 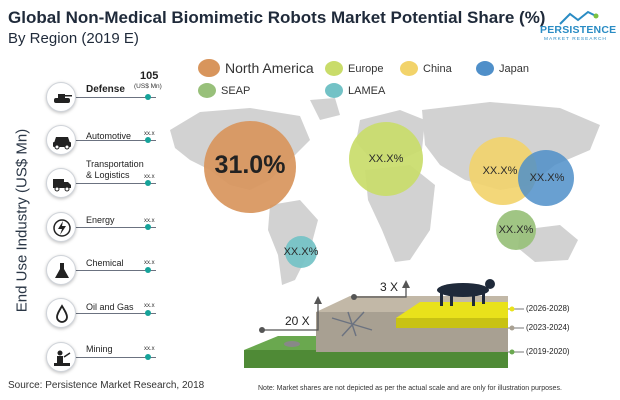 I want to click on legend-label: Japan, so click(x=514, y=68).